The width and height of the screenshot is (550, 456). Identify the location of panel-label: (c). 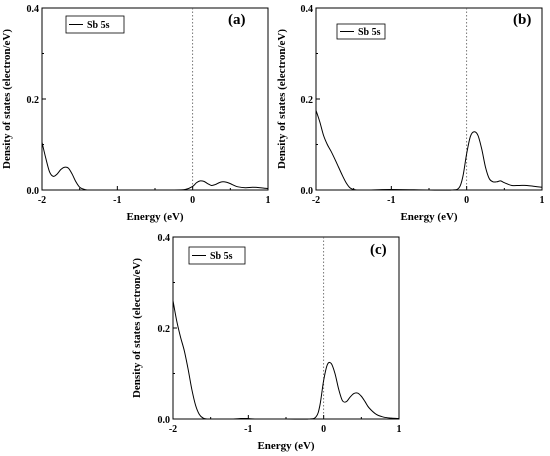
(378, 250).